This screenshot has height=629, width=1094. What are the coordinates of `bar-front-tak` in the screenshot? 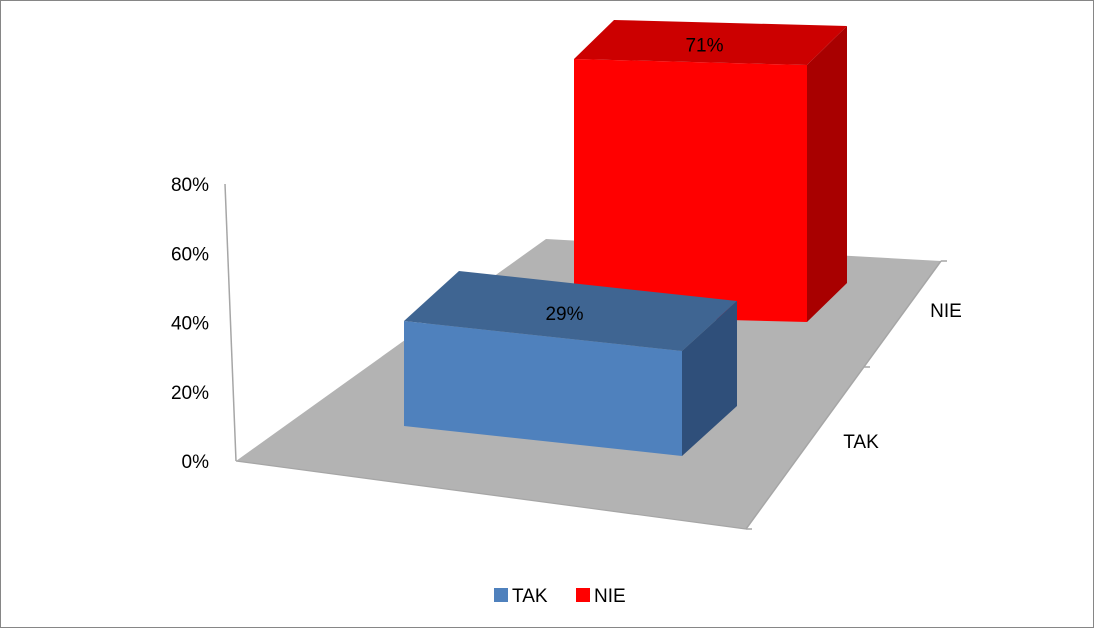 It's located at (543, 388).